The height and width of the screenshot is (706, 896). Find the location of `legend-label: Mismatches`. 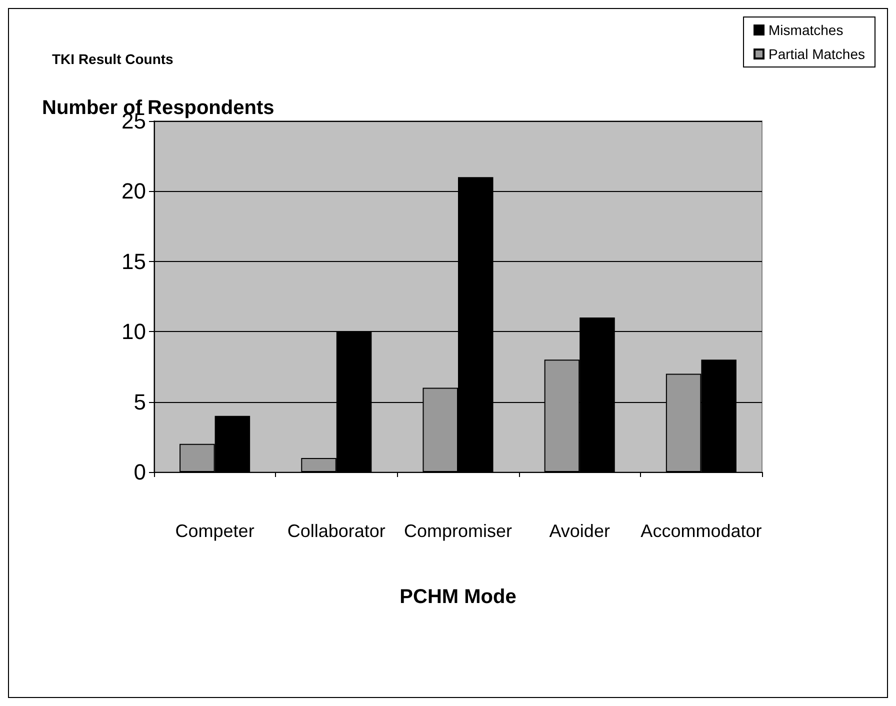

legend-label: Mismatches is located at coordinates (806, 30).